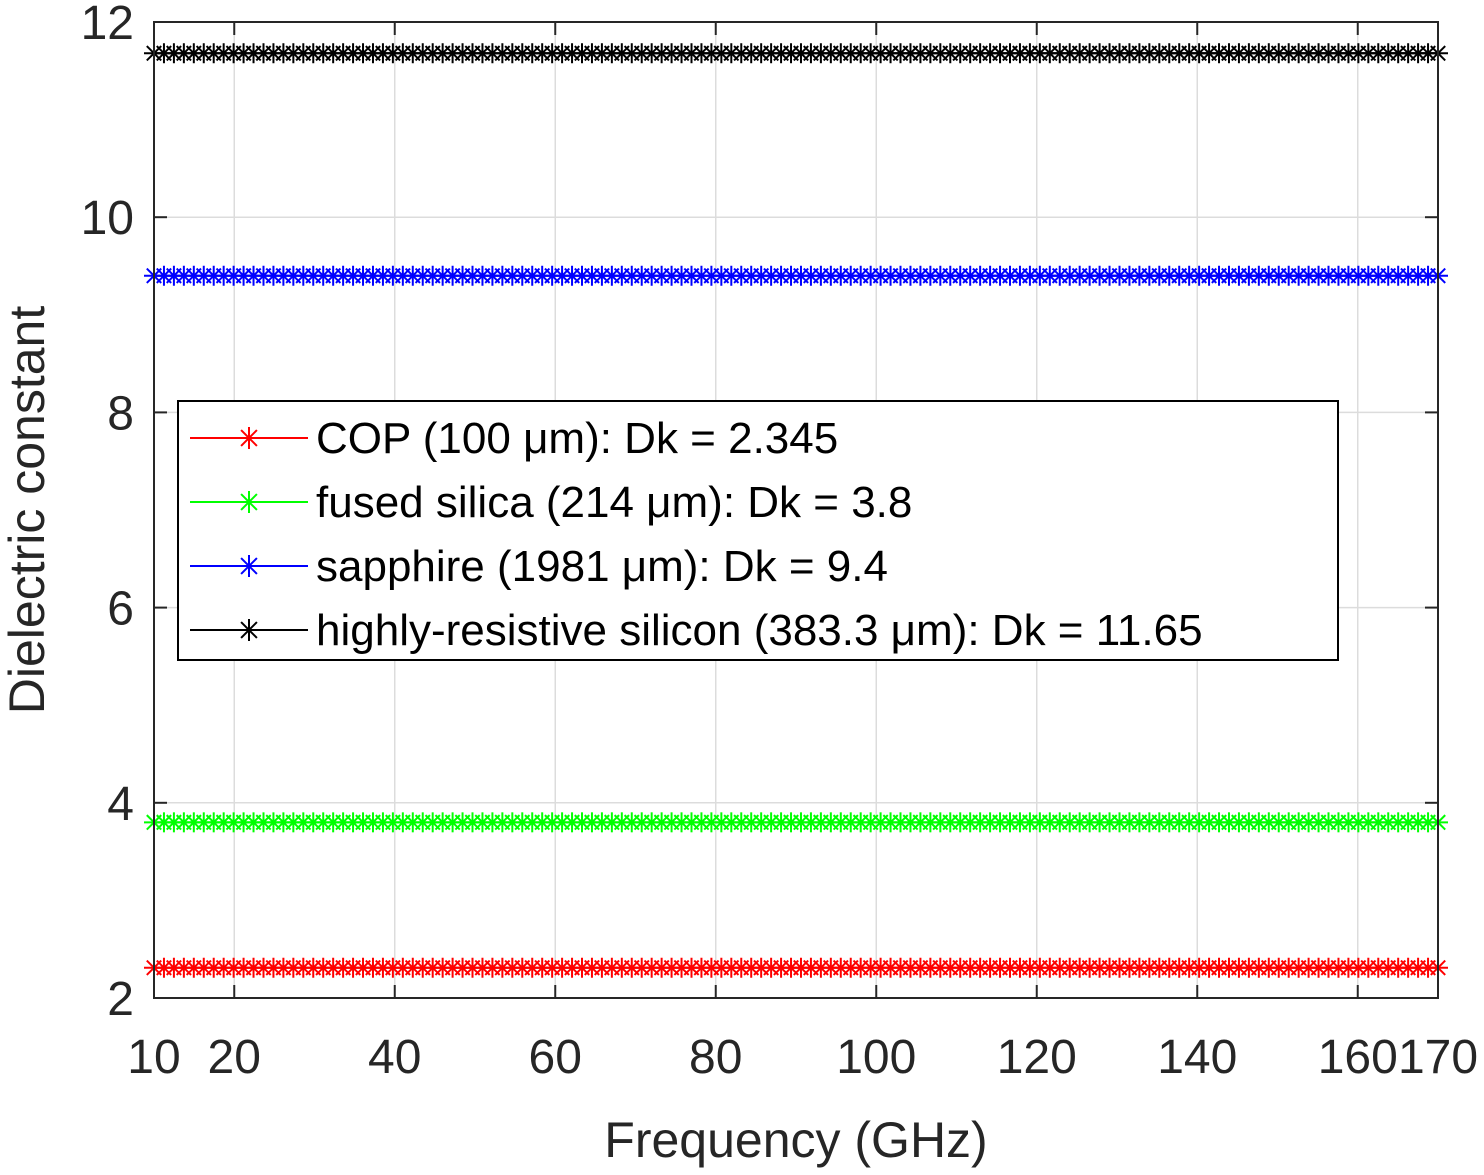 This screenshot has width=1484, height=1175. What do you see at coordinates (120, 804) in the screenshot?
I see `y-tick-label-4: 4` at bounding box center [120, 804].